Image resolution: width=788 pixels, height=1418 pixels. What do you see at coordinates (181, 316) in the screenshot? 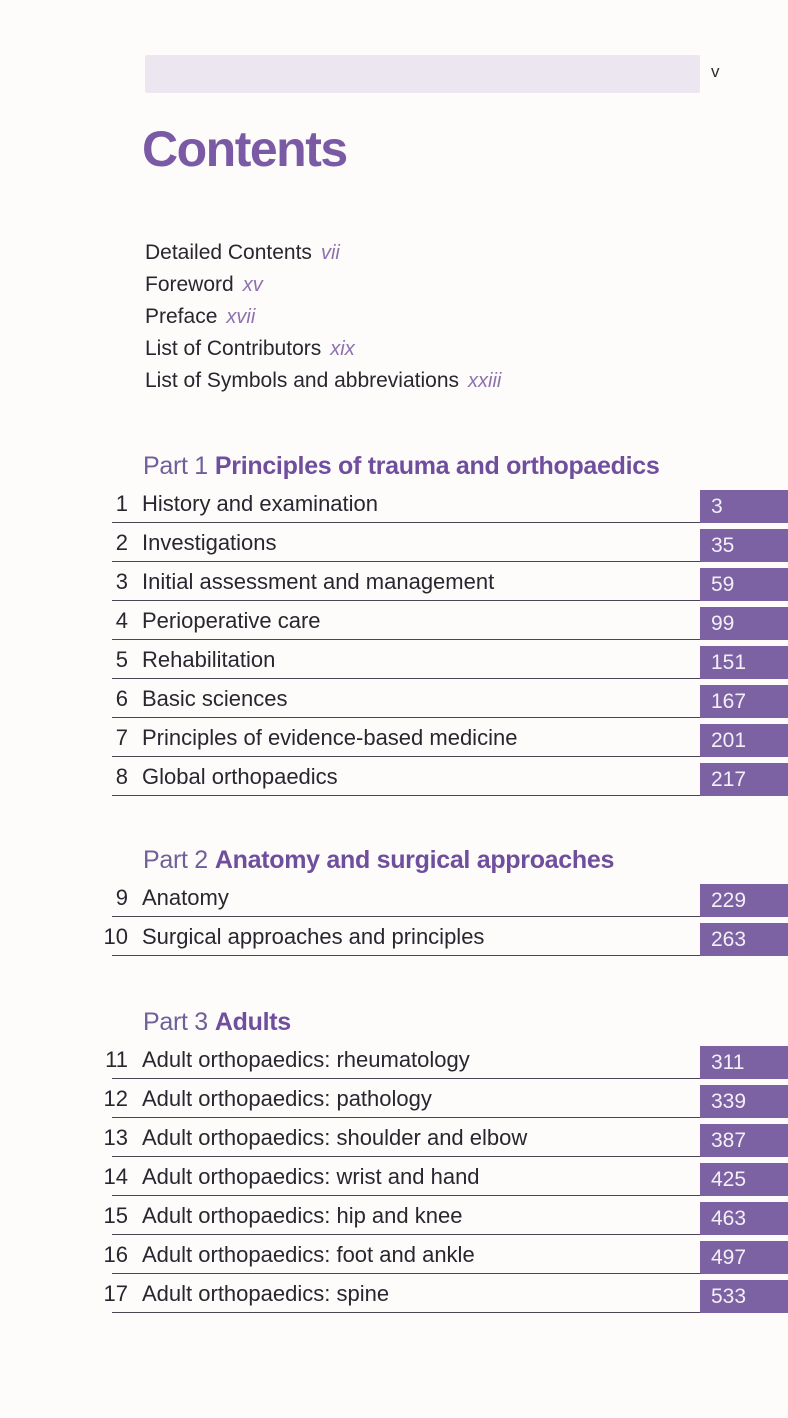
I see `front-matter-label: Preface` at bounding box center [181, 316].